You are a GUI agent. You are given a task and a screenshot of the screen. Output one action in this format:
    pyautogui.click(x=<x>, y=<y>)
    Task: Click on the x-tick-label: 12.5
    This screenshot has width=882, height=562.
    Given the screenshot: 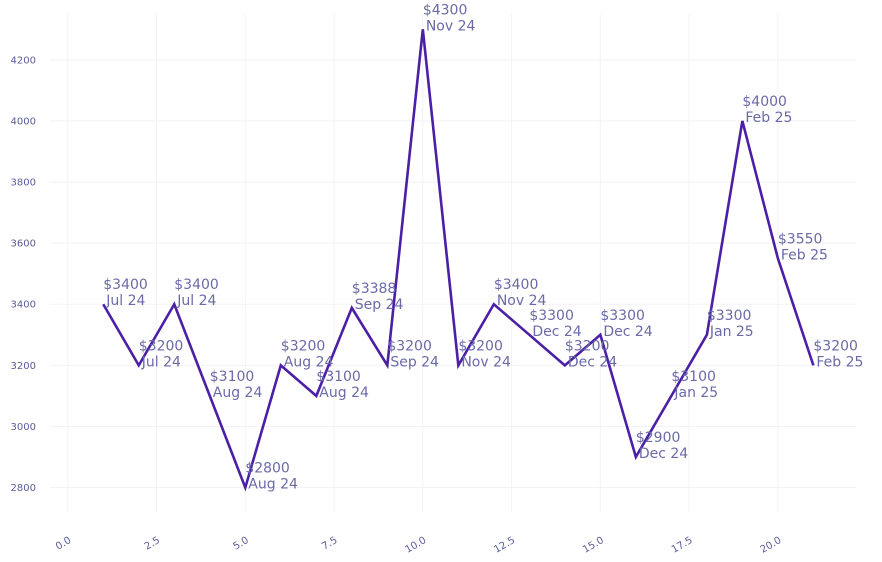 What is the action you would take?
    pyautogui.click(x=504, y=545)
    